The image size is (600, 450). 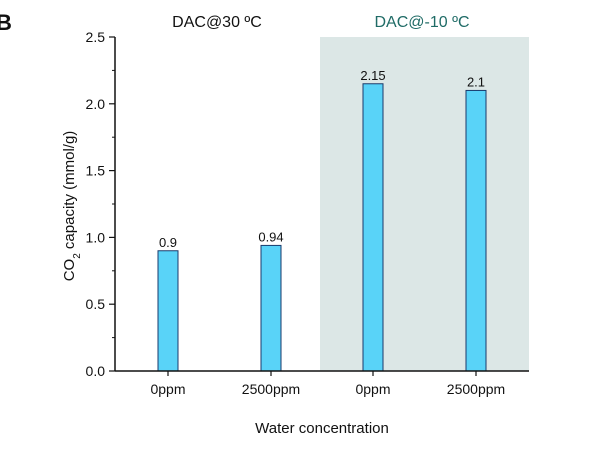 What do you see at coordinates (270, 236) in the screenshot?
I see `bar-value-label-2: 0.94` at bounding box center [270, 236].